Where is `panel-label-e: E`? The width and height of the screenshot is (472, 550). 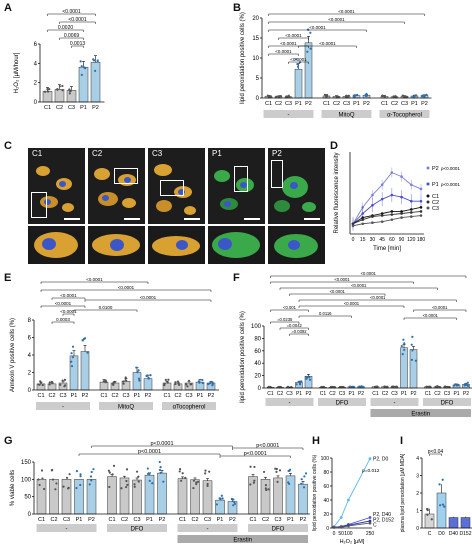 panel-label-e: E is located at coordinates (8, 278).